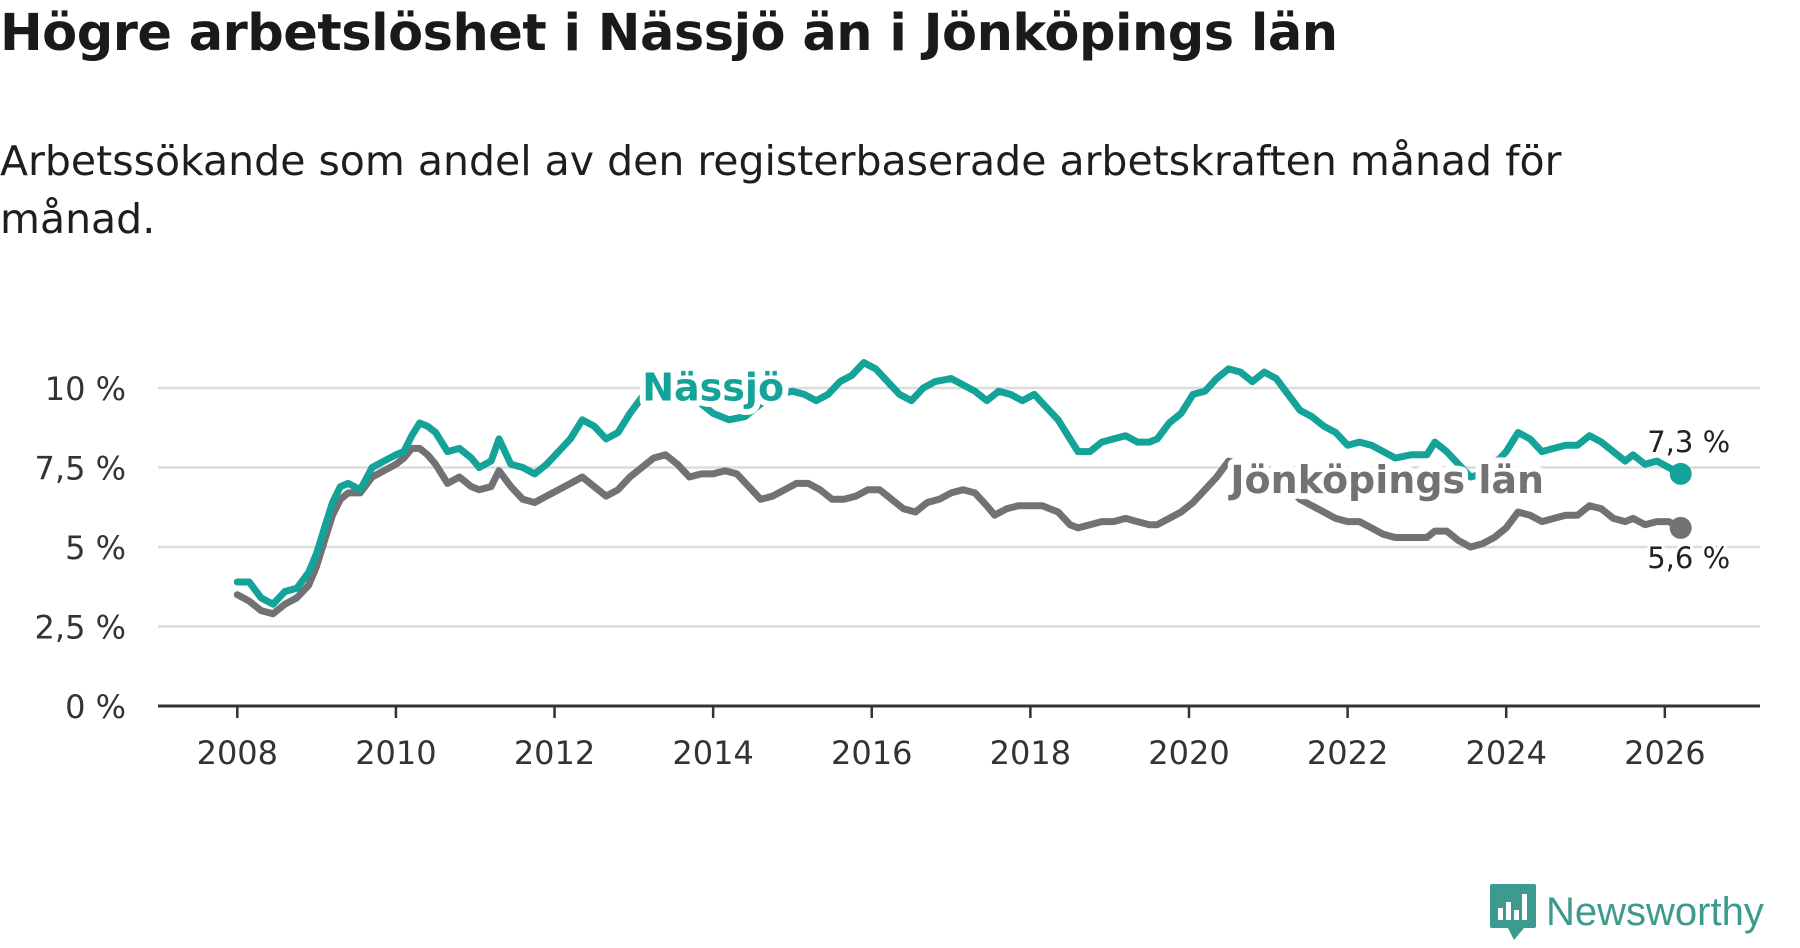  What do you see at coordinates (1505, 753) in the screenshot?
I see `x-tick-label: 2024` at bounding box center [1505, 753].